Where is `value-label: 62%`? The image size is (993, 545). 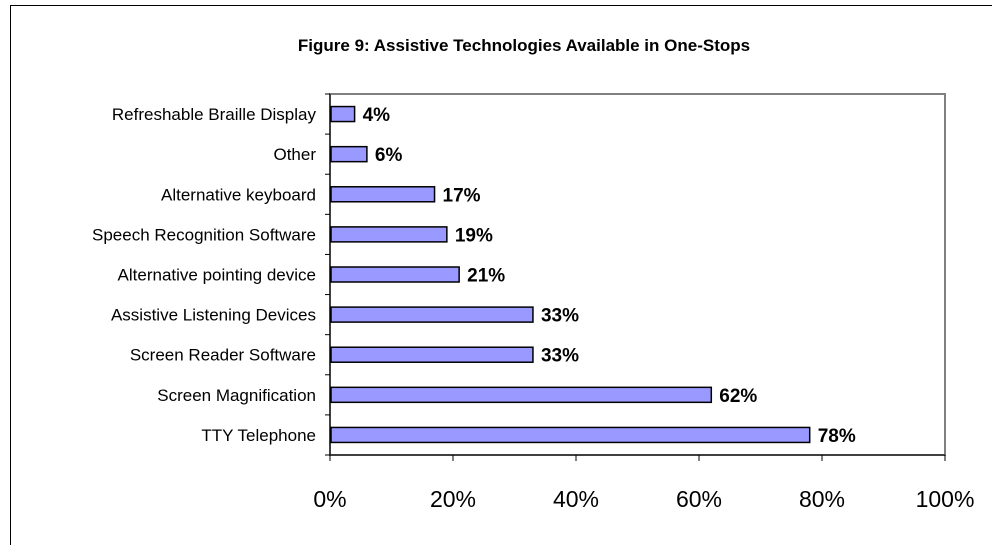
value-label: 62% is located at coordinates (738, 396).